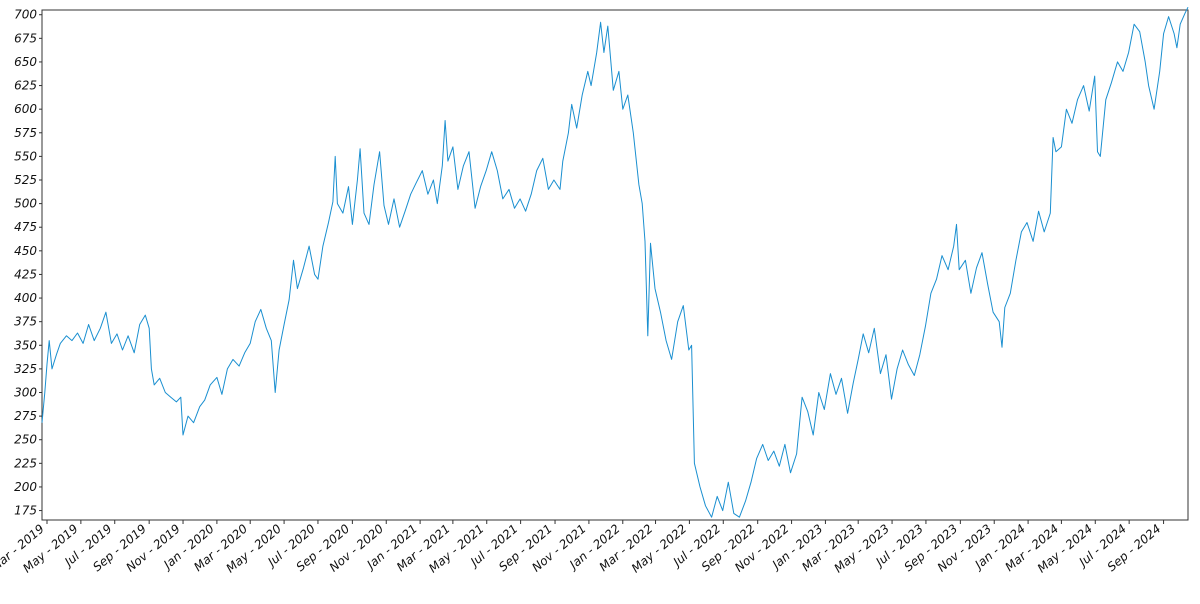 The height and width of the screenshot is (604, 1200). Describe the element at coordinates (25, 180) in the screenshot. I see `y-tick-label: 525` at that location.